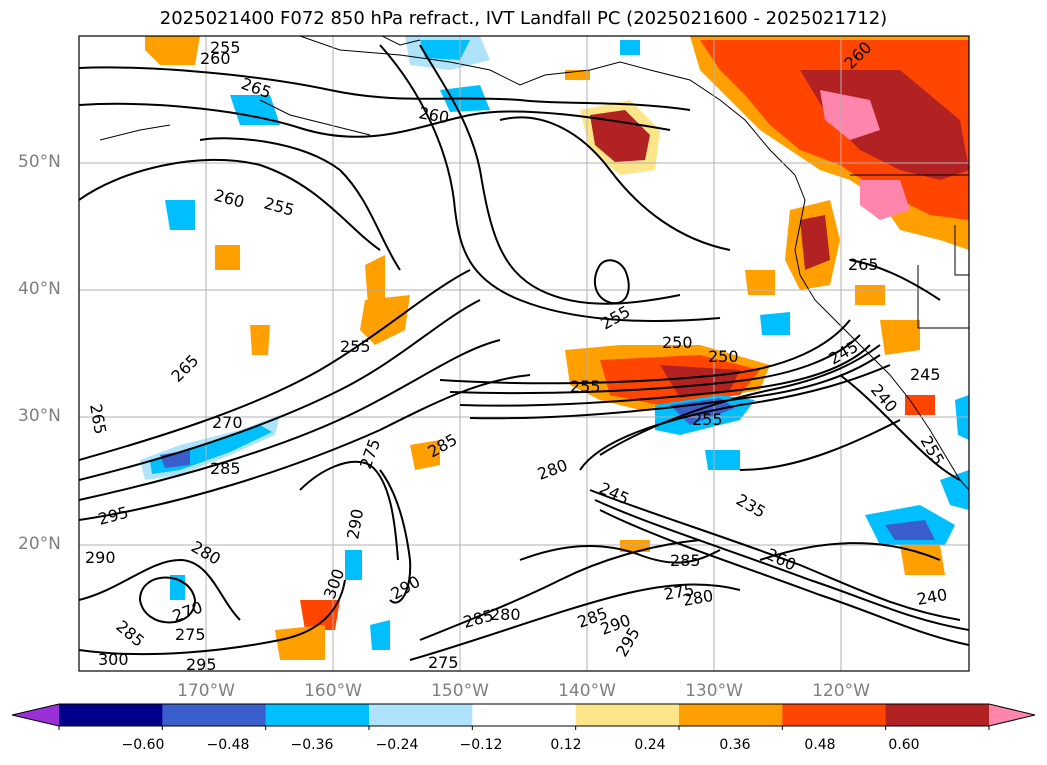 The height and width of the screenshot is (765, 1047). Describe the element at coordinates (100, 557) in the screenshot. I see `contour-label: 290` at that location.